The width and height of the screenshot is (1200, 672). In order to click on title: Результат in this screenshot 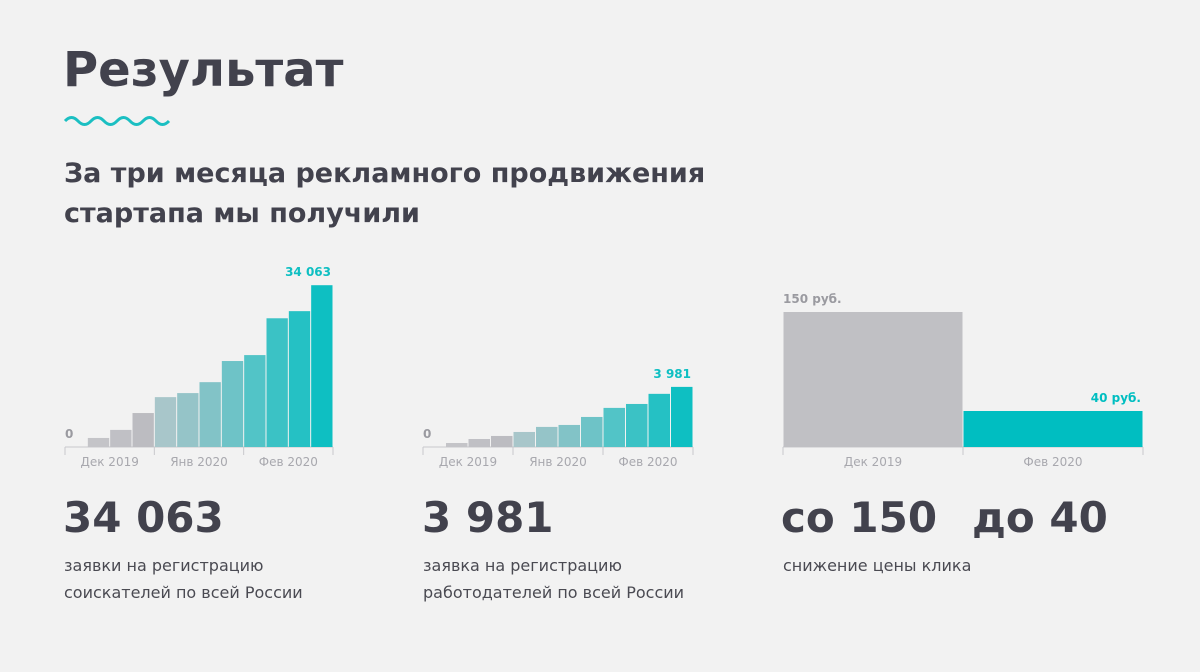, I will do `click(203, 70)`.